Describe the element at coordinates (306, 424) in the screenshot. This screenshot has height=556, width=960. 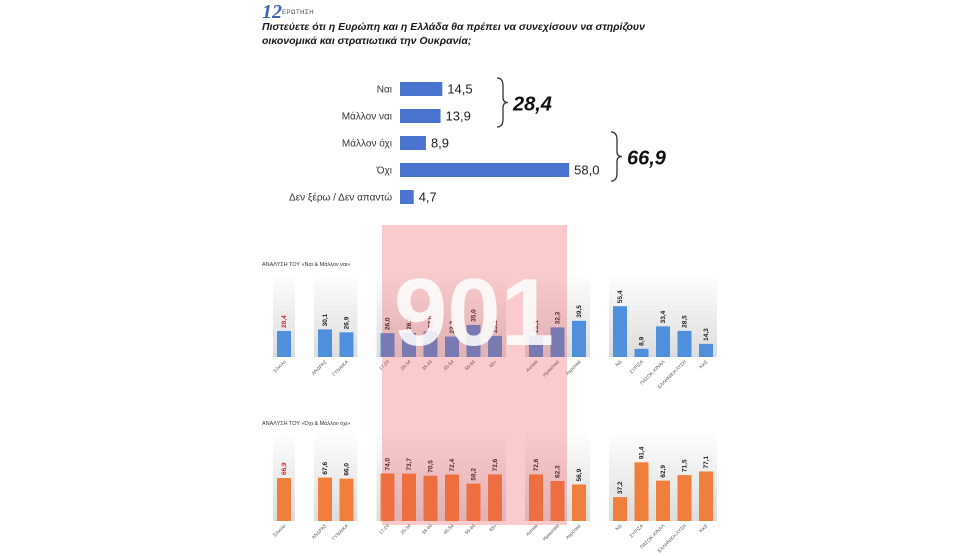
I see `orange-chart-title: ΑΝΑΛΥΣΗ ΤΟΥ «Όχι & Μάλλον όχι»` at that location.